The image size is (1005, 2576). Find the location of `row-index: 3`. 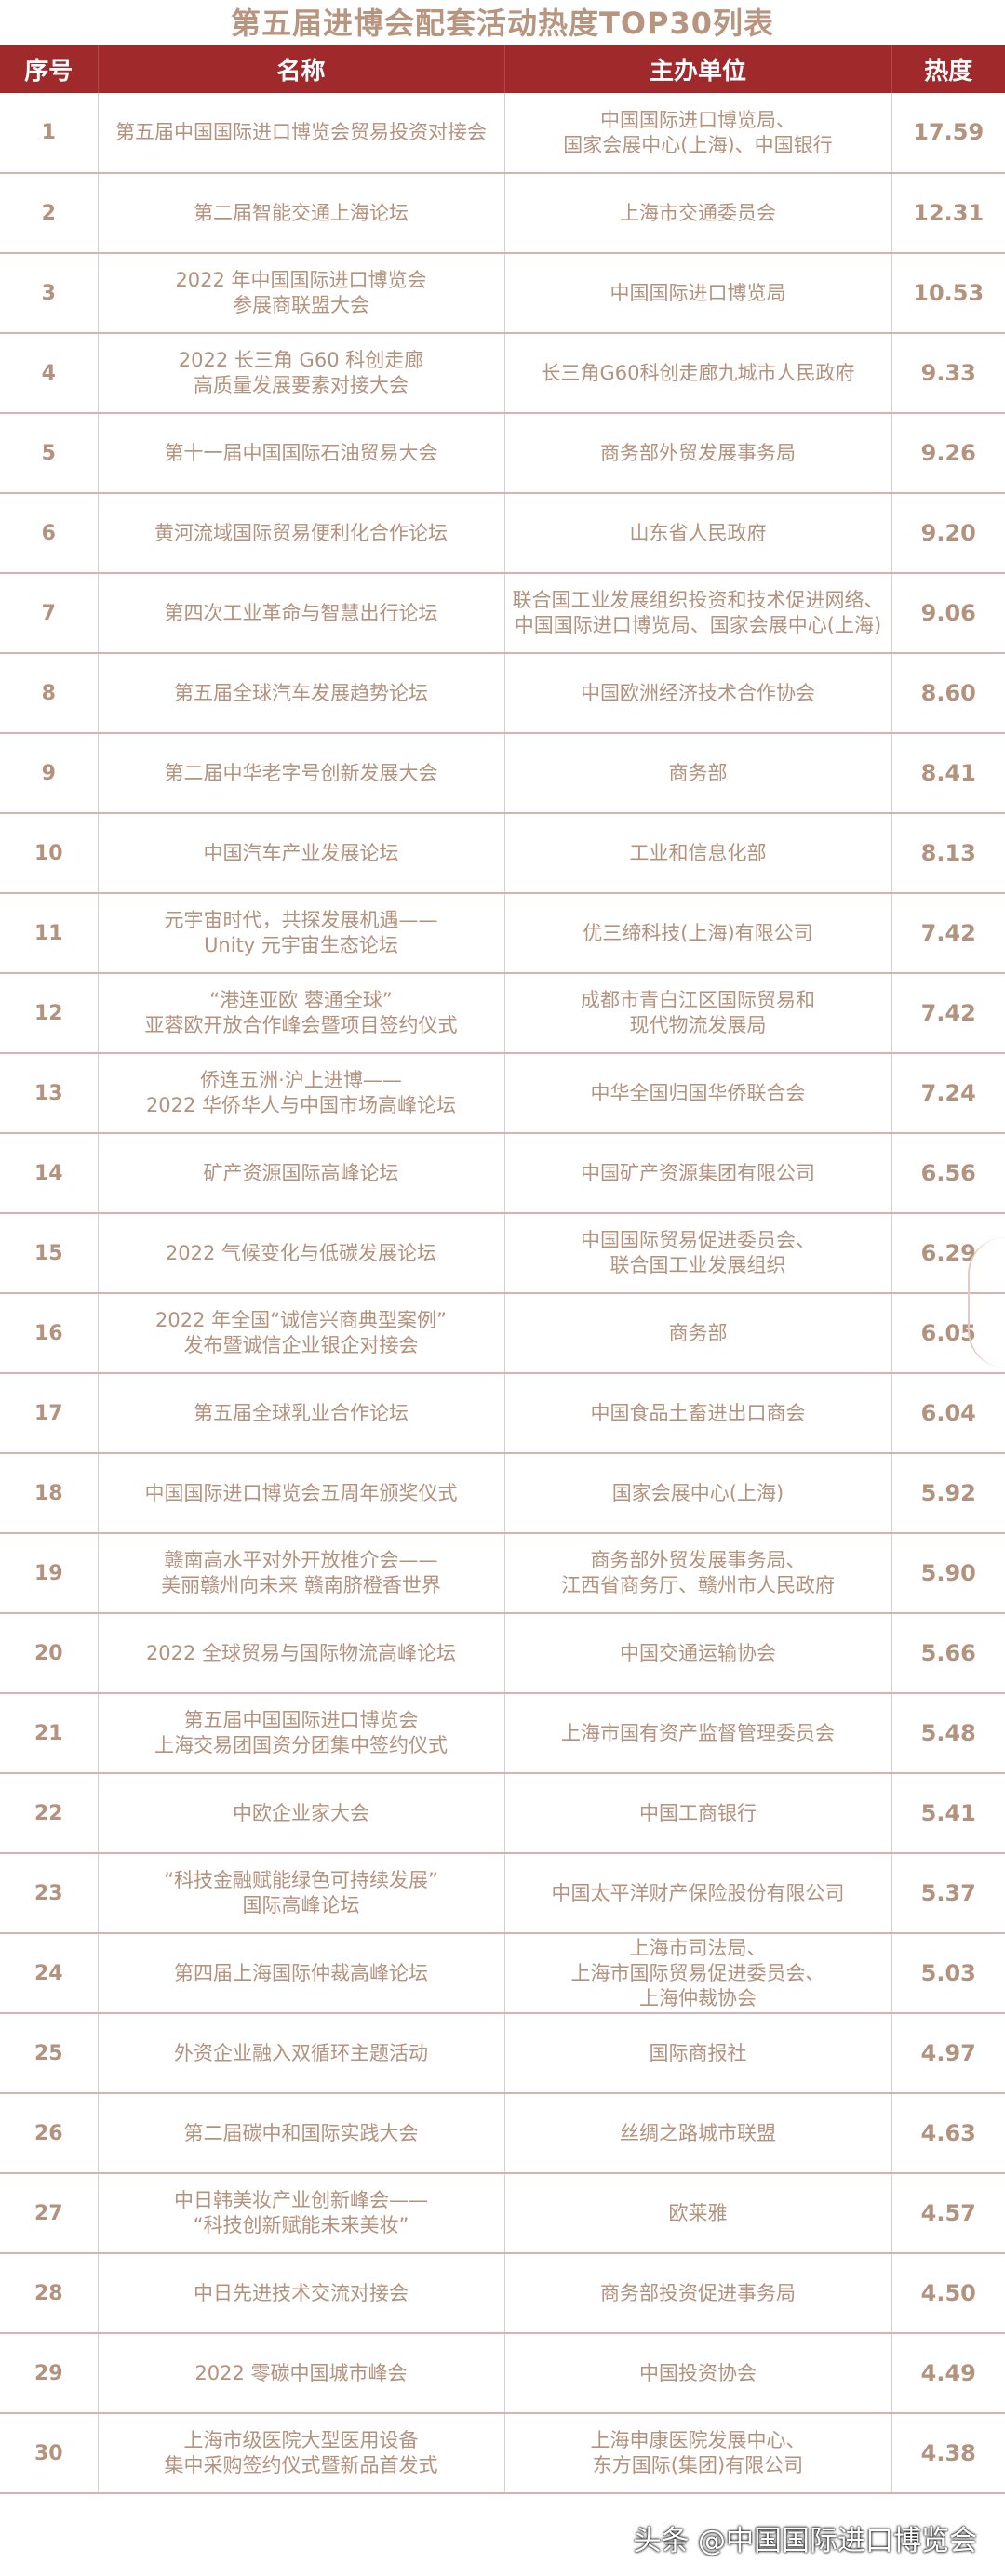

row-index: 3 is located at coordinates (49, 293).